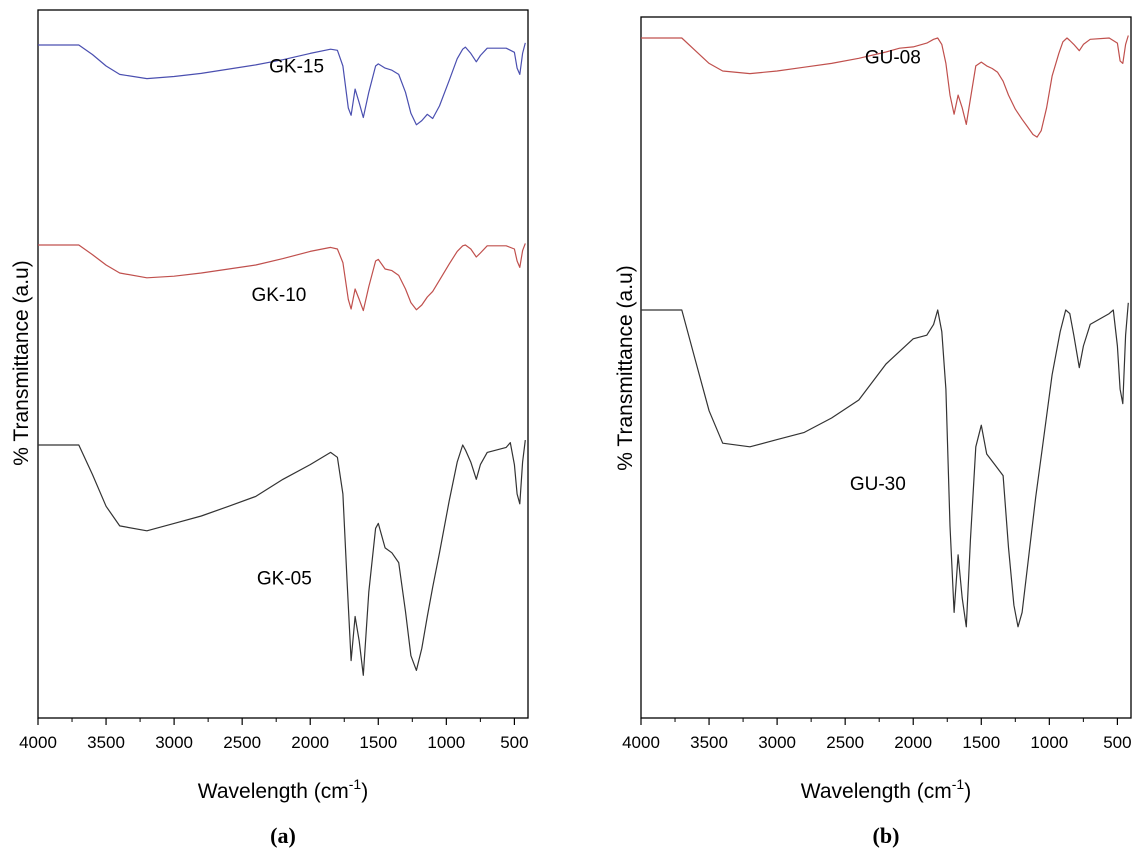 The height and width of the screenshot is (853, 1135). I want to click on series-label-gk-05: GK-05, so click(284, 579).